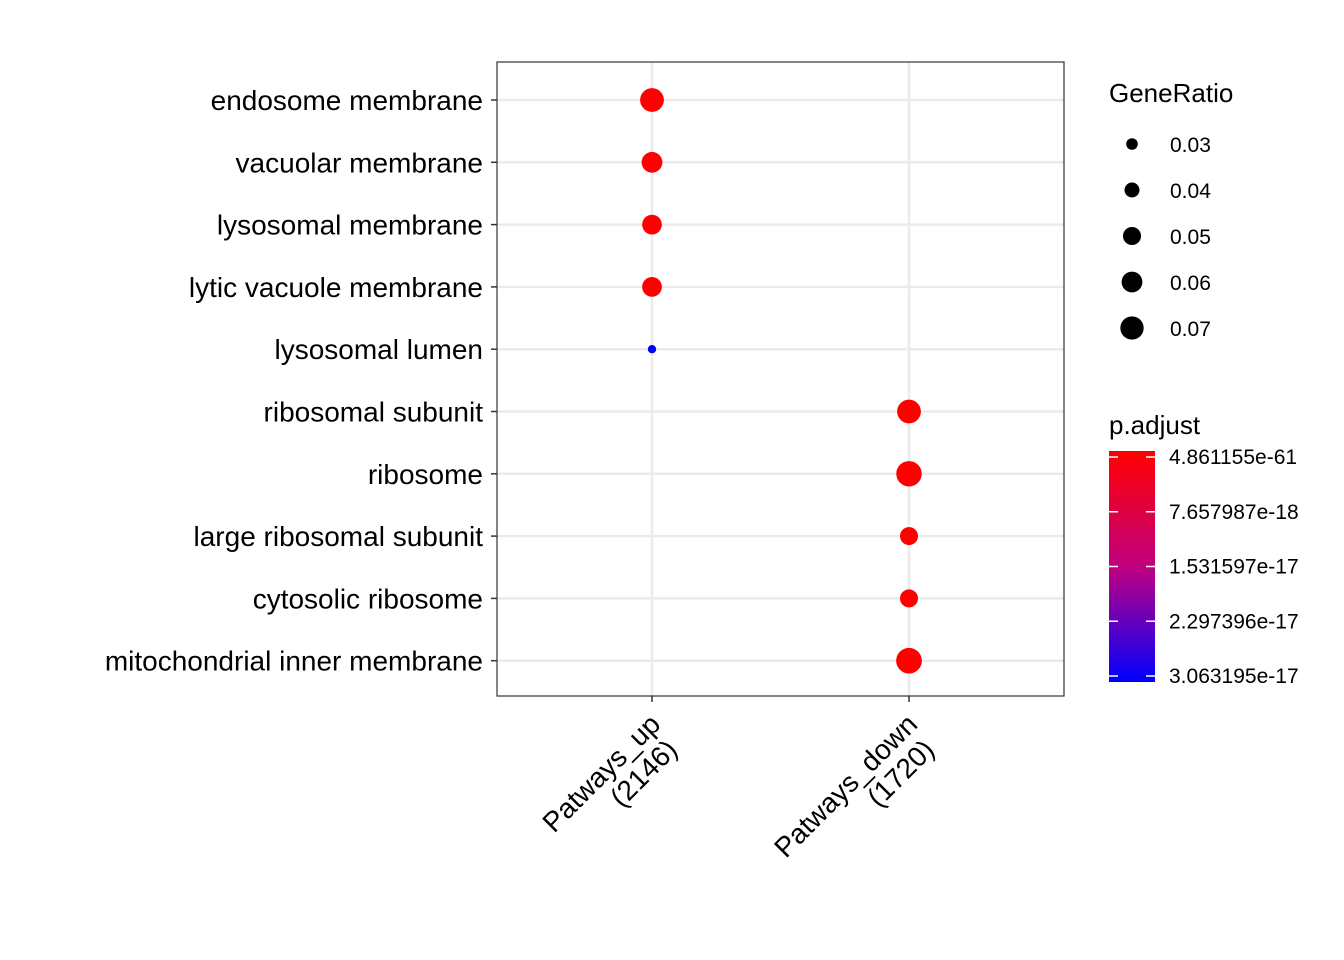  I want to click on y-axis-label: lysosomal lumen, so click(378, 349).